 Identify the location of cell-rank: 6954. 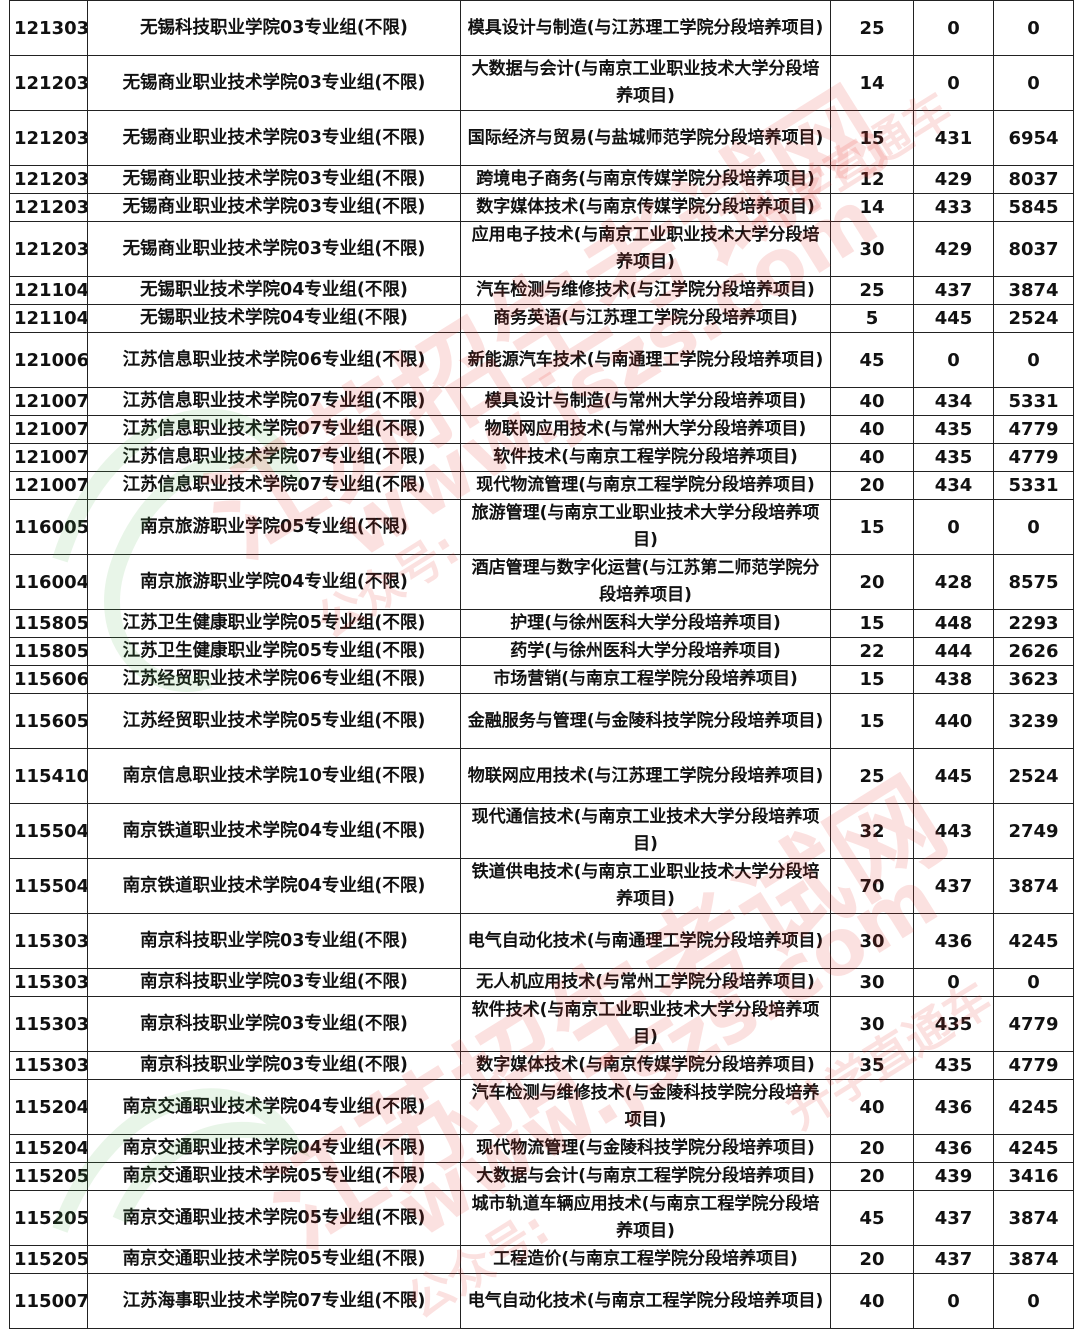
(1033, 138).